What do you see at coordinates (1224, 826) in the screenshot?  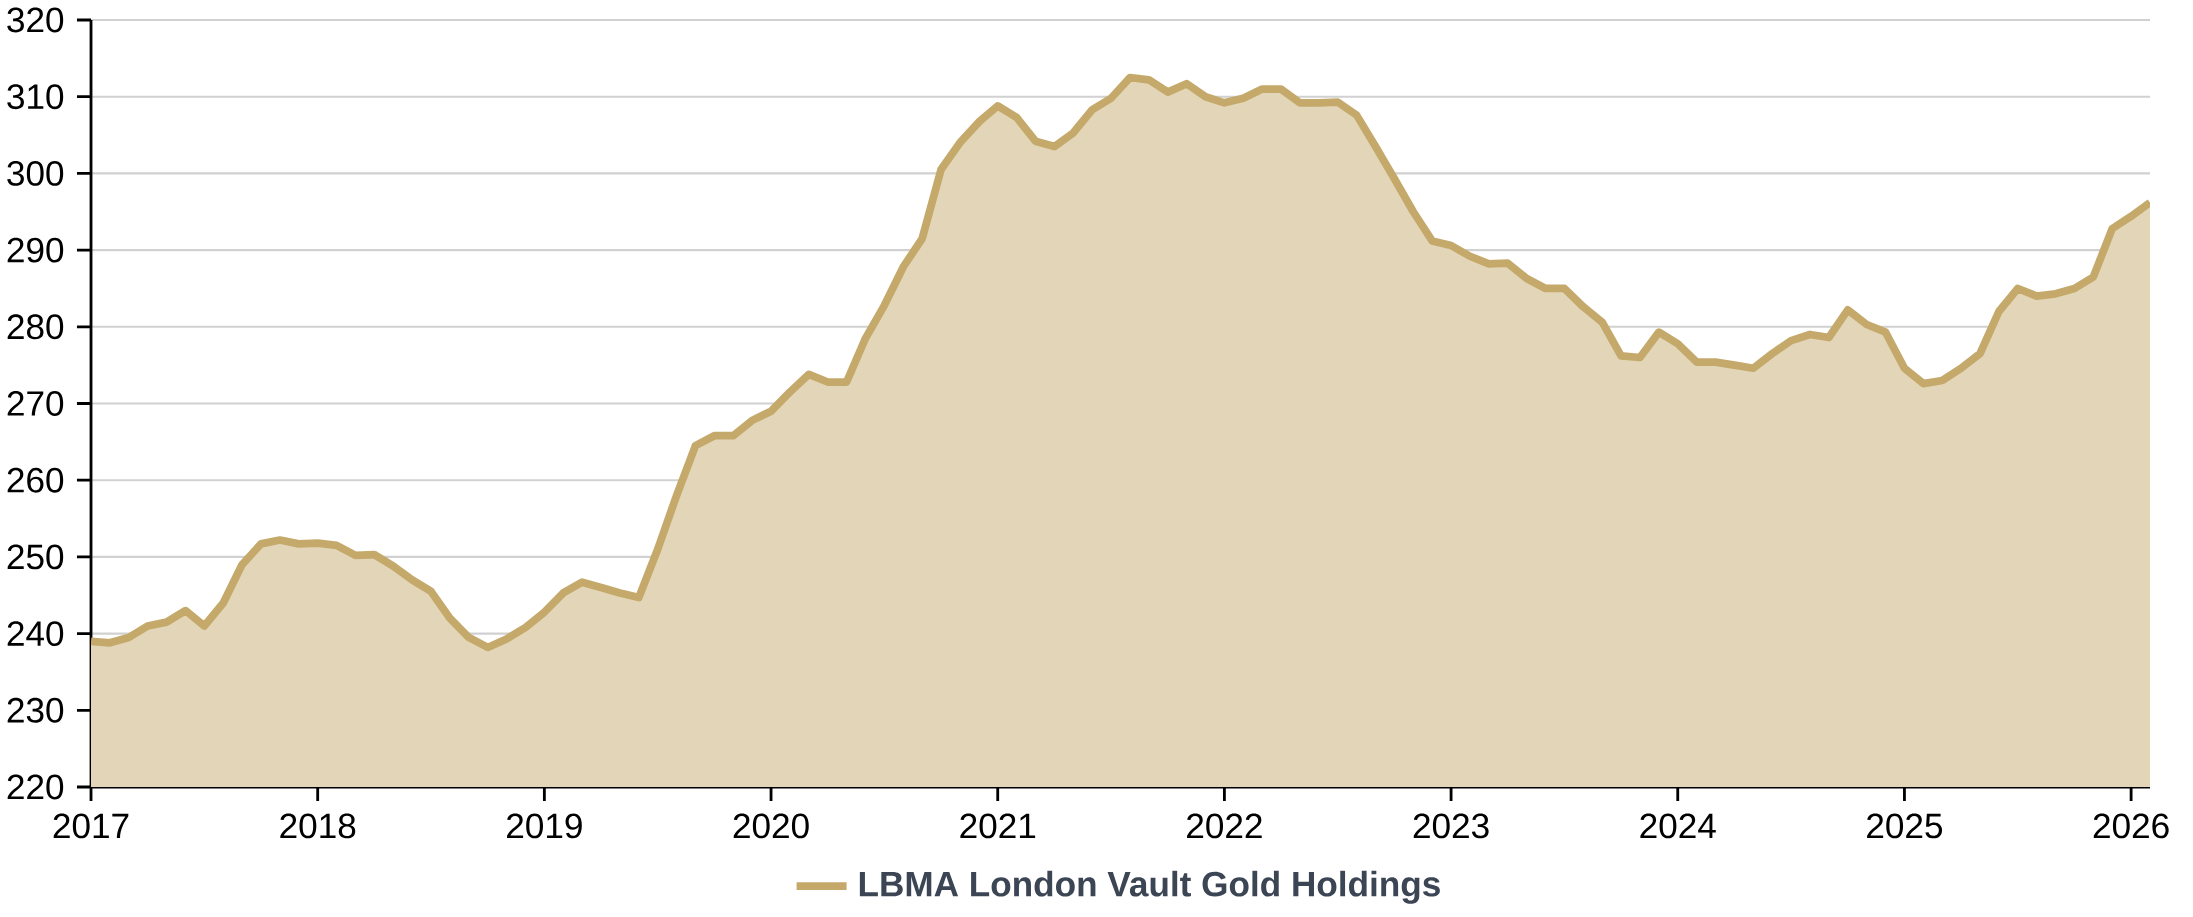 I see `x-tick-label: 2022` at bounding box center [1224, 826].